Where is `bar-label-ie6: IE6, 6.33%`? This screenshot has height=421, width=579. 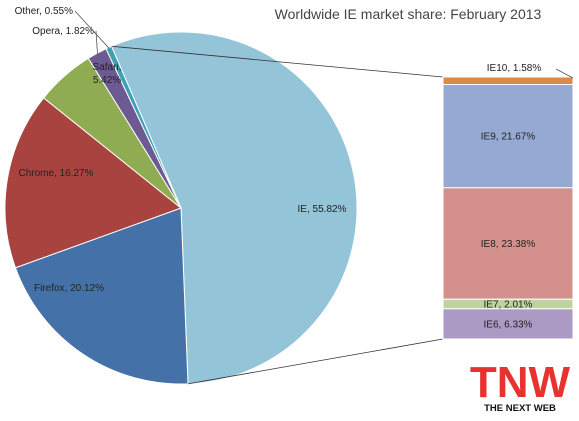
bar-label-ie6: IE6, 6.33% is located at coordinates (508, 324).